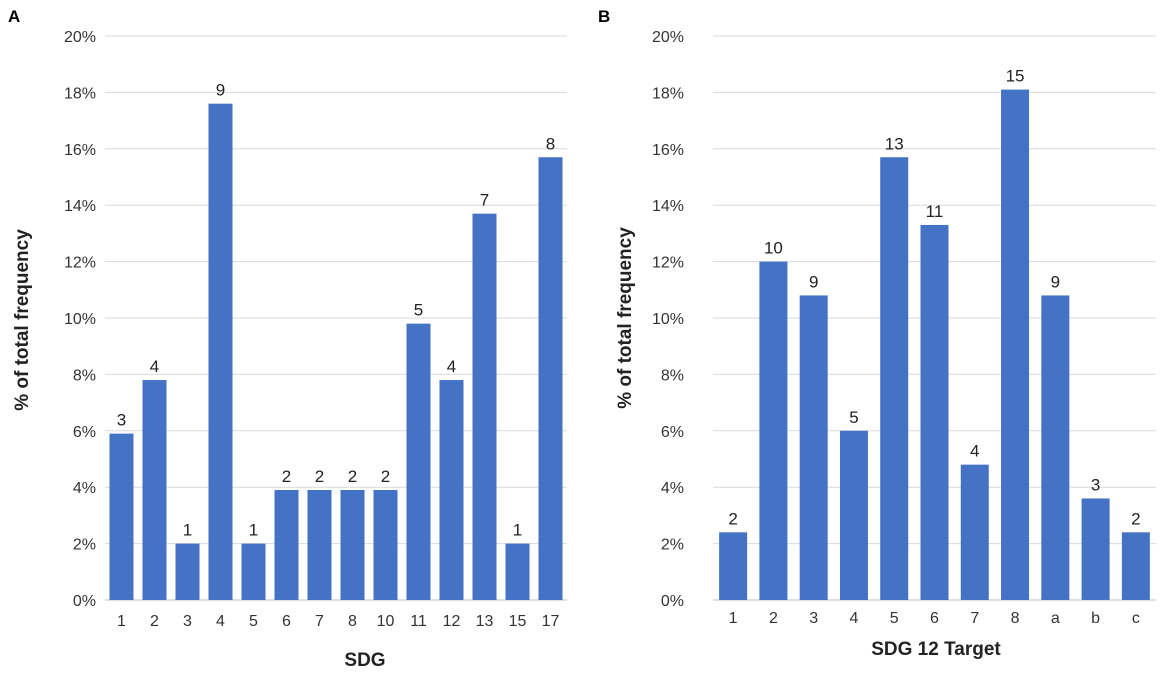  What do you see at coordinates (484, 200) in the screenshot?
I see `data-label: 7` at bounding box center [484, 200].